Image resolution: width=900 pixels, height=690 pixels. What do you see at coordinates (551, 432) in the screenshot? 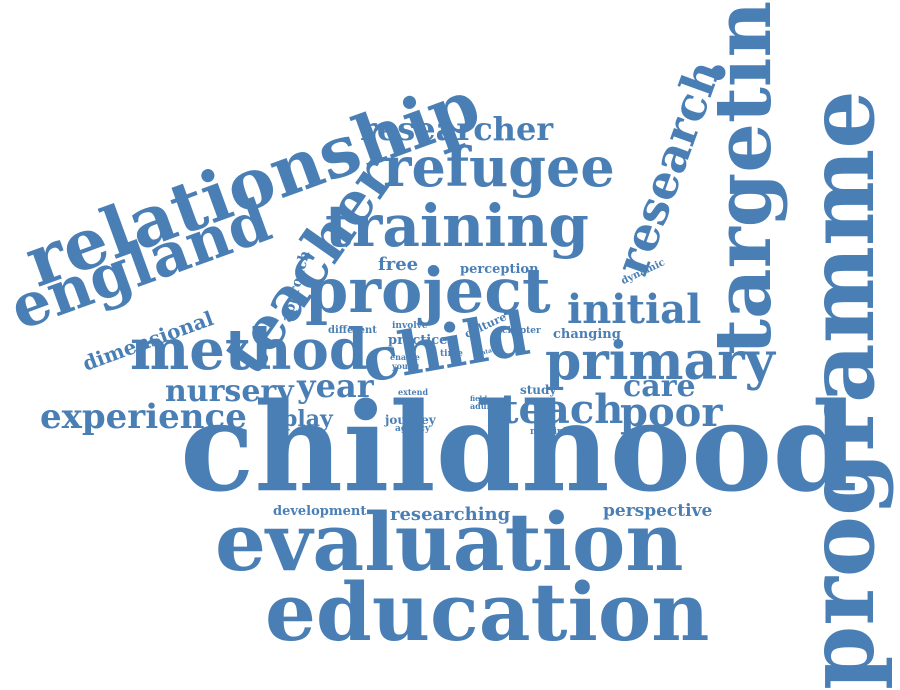
I see `word-multiple: multiple` at bounding box center [551, 432].